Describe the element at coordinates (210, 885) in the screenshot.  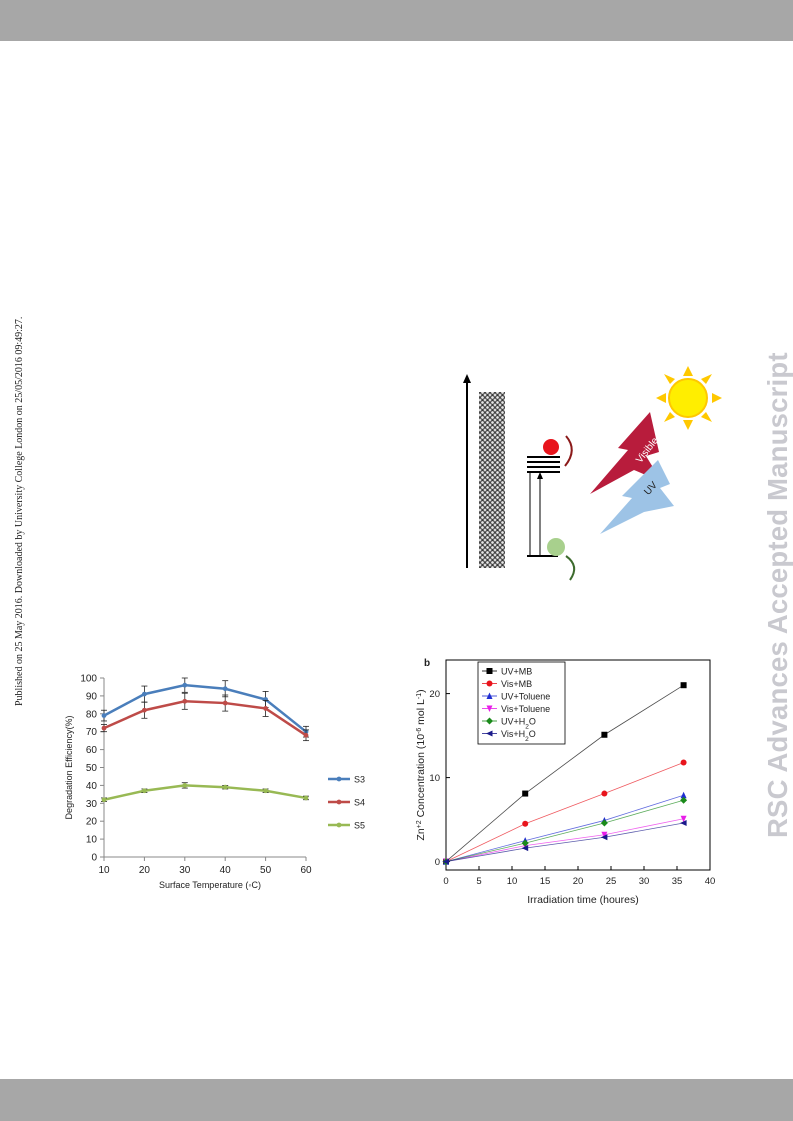
I see `x-axis-title: Surface Temperature (◦C)` at that location.